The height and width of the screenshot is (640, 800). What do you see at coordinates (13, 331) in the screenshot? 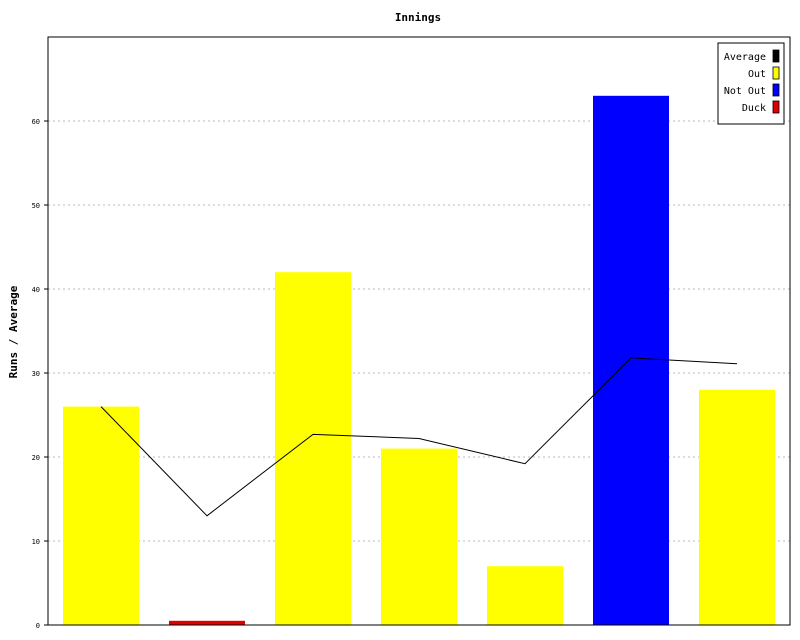
I see `y-axis-label: Runs / Average` at bounding box center [13, 331].